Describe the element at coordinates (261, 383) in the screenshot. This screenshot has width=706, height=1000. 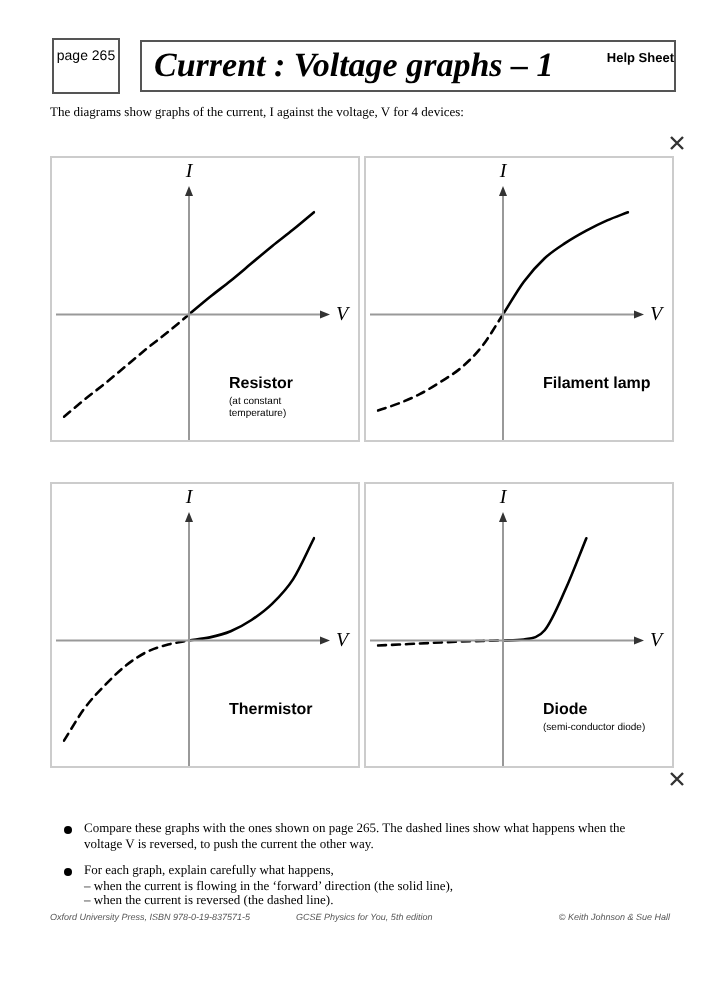
I see `annotation: Resistor` at that location.